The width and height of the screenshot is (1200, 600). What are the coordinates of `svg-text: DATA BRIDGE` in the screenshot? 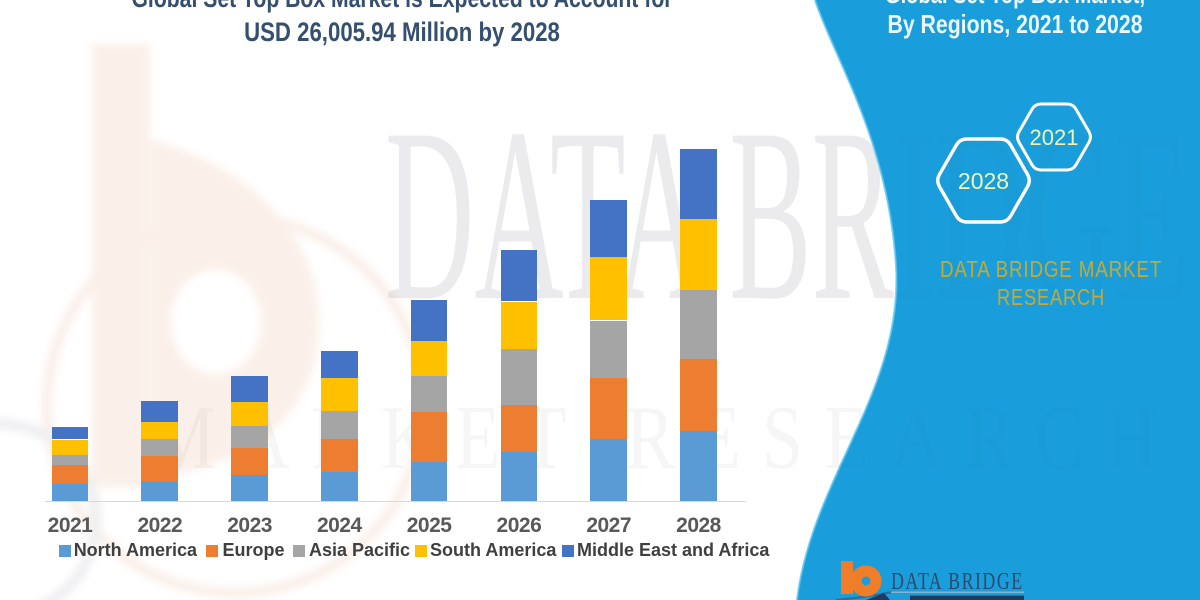 It's located at (957, 580).